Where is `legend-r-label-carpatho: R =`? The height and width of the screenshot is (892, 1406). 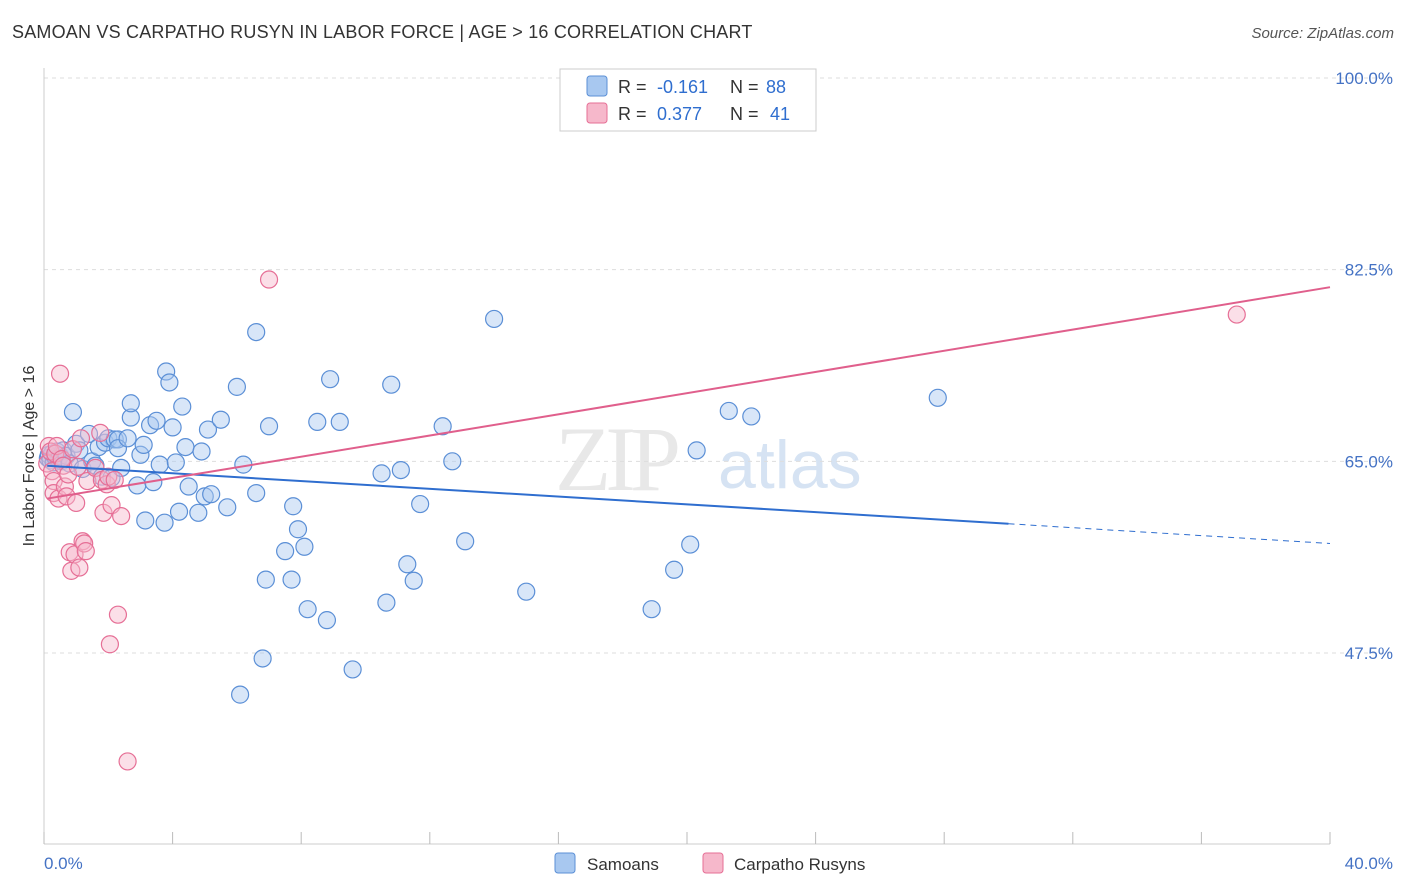 legend-r-label-carpatho: R = is located at coordinates (632, 114).